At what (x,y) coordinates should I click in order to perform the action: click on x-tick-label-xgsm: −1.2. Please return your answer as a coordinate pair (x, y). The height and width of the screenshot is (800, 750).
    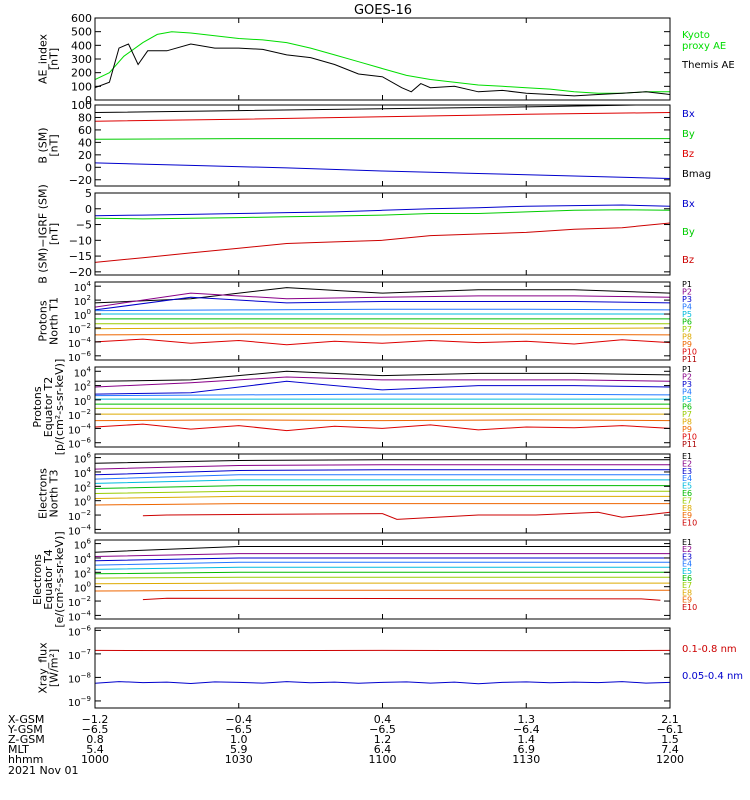
    Looking at the image, I should click on (95, 719).